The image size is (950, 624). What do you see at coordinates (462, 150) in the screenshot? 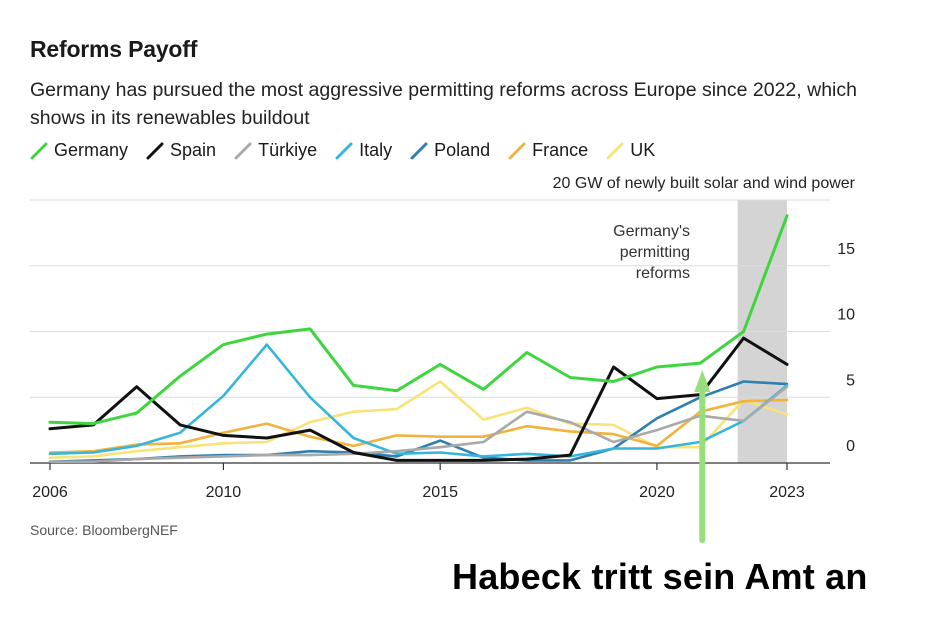
I see `legend-label: Poland` at bounding box center [462, 150].